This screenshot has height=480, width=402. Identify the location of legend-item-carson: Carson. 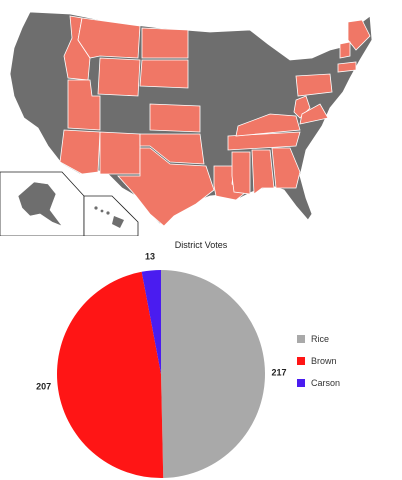
(318, 382).